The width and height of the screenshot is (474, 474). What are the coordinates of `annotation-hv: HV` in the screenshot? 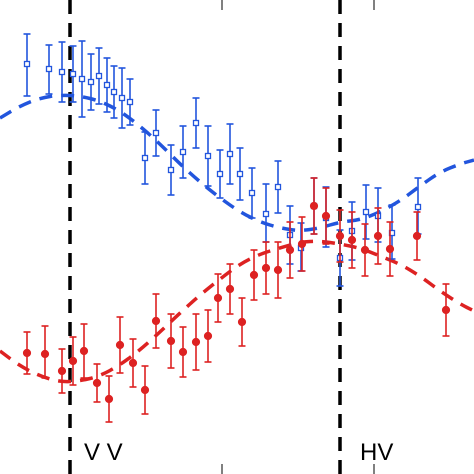 It's located at (376, 452).